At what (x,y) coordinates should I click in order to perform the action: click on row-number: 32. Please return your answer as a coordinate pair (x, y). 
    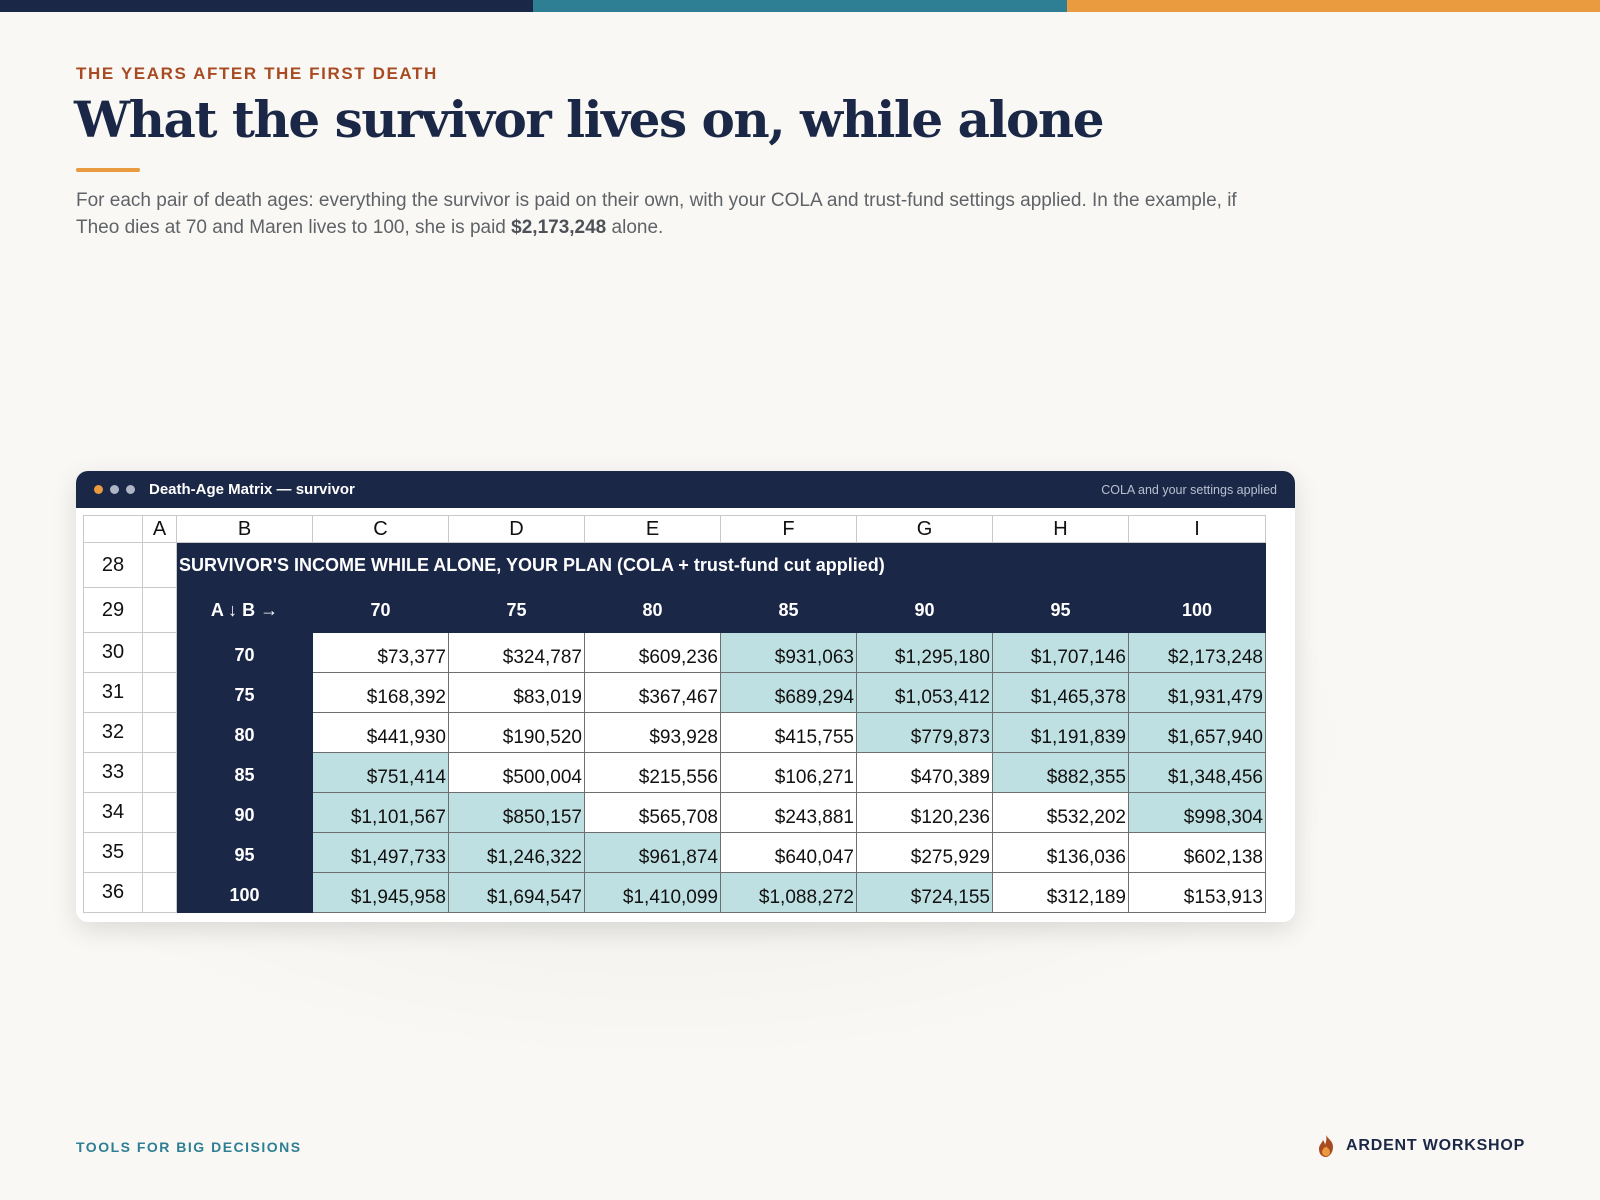
    Looking at the image, I should click on (113, 732).